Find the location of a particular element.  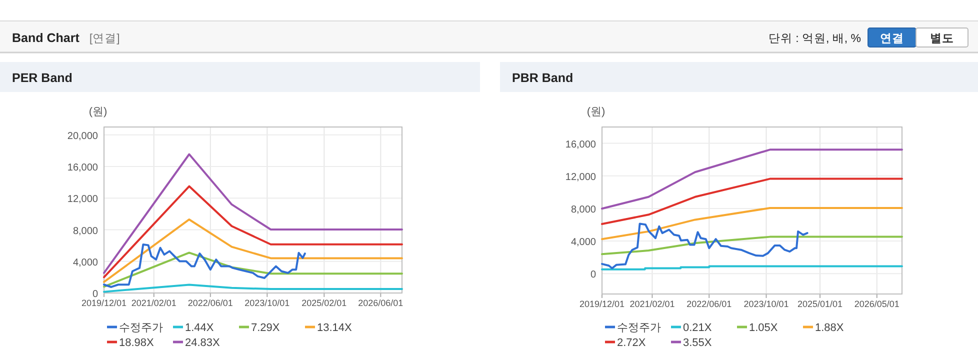

legend-label: 7.29X is located at coordinates (265, 328).